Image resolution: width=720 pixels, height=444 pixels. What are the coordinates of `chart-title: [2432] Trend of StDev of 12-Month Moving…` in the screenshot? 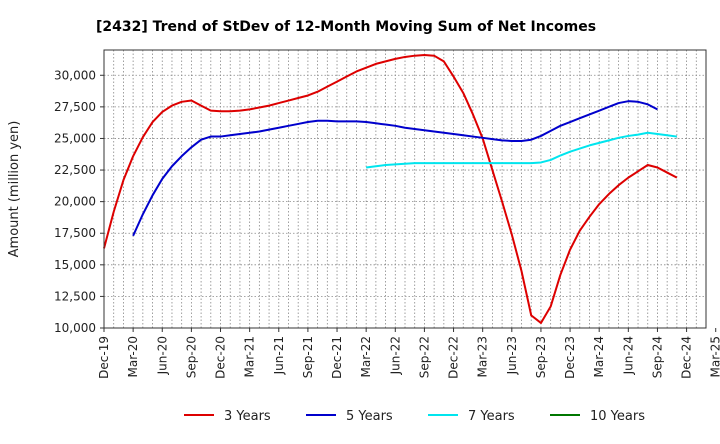 It's located at (346, 27).